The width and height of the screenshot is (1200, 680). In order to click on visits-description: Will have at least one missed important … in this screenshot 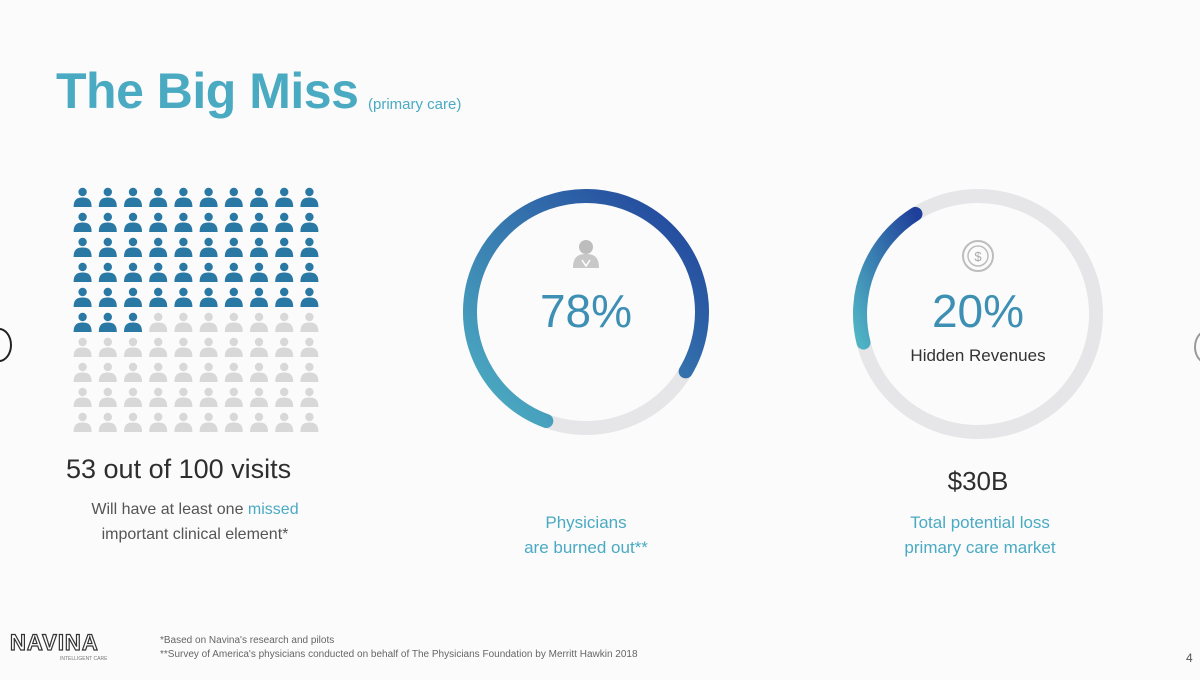, I will do `click(195, 522)`.